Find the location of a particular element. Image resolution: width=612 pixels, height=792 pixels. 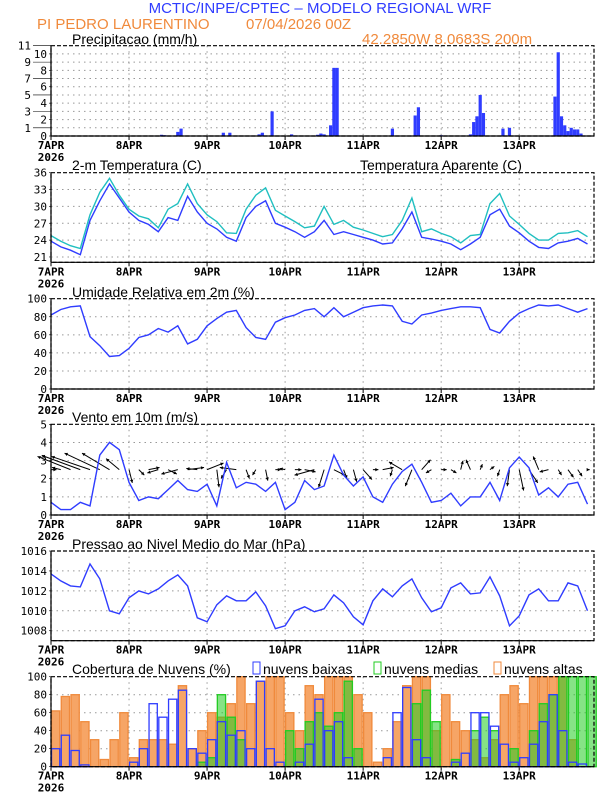

y-tick-label: 80 is located at coordinates (40, 317).